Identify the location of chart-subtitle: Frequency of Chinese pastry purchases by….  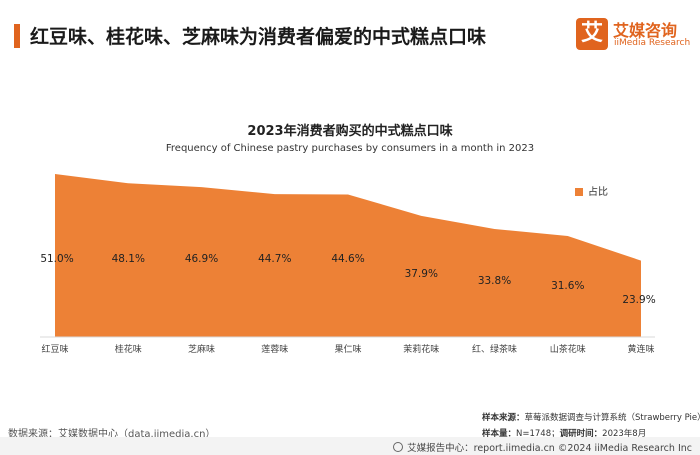
(350, 148).